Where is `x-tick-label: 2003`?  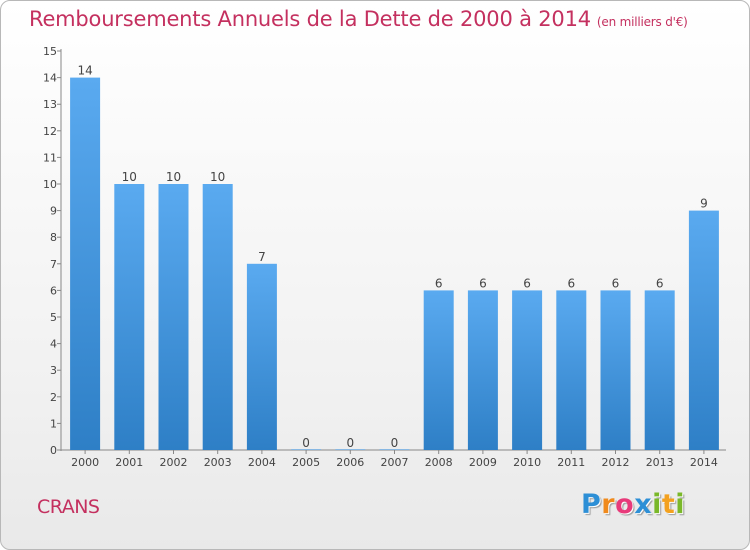 x-tick-label: 2003 is located at coordinates (218, 462).